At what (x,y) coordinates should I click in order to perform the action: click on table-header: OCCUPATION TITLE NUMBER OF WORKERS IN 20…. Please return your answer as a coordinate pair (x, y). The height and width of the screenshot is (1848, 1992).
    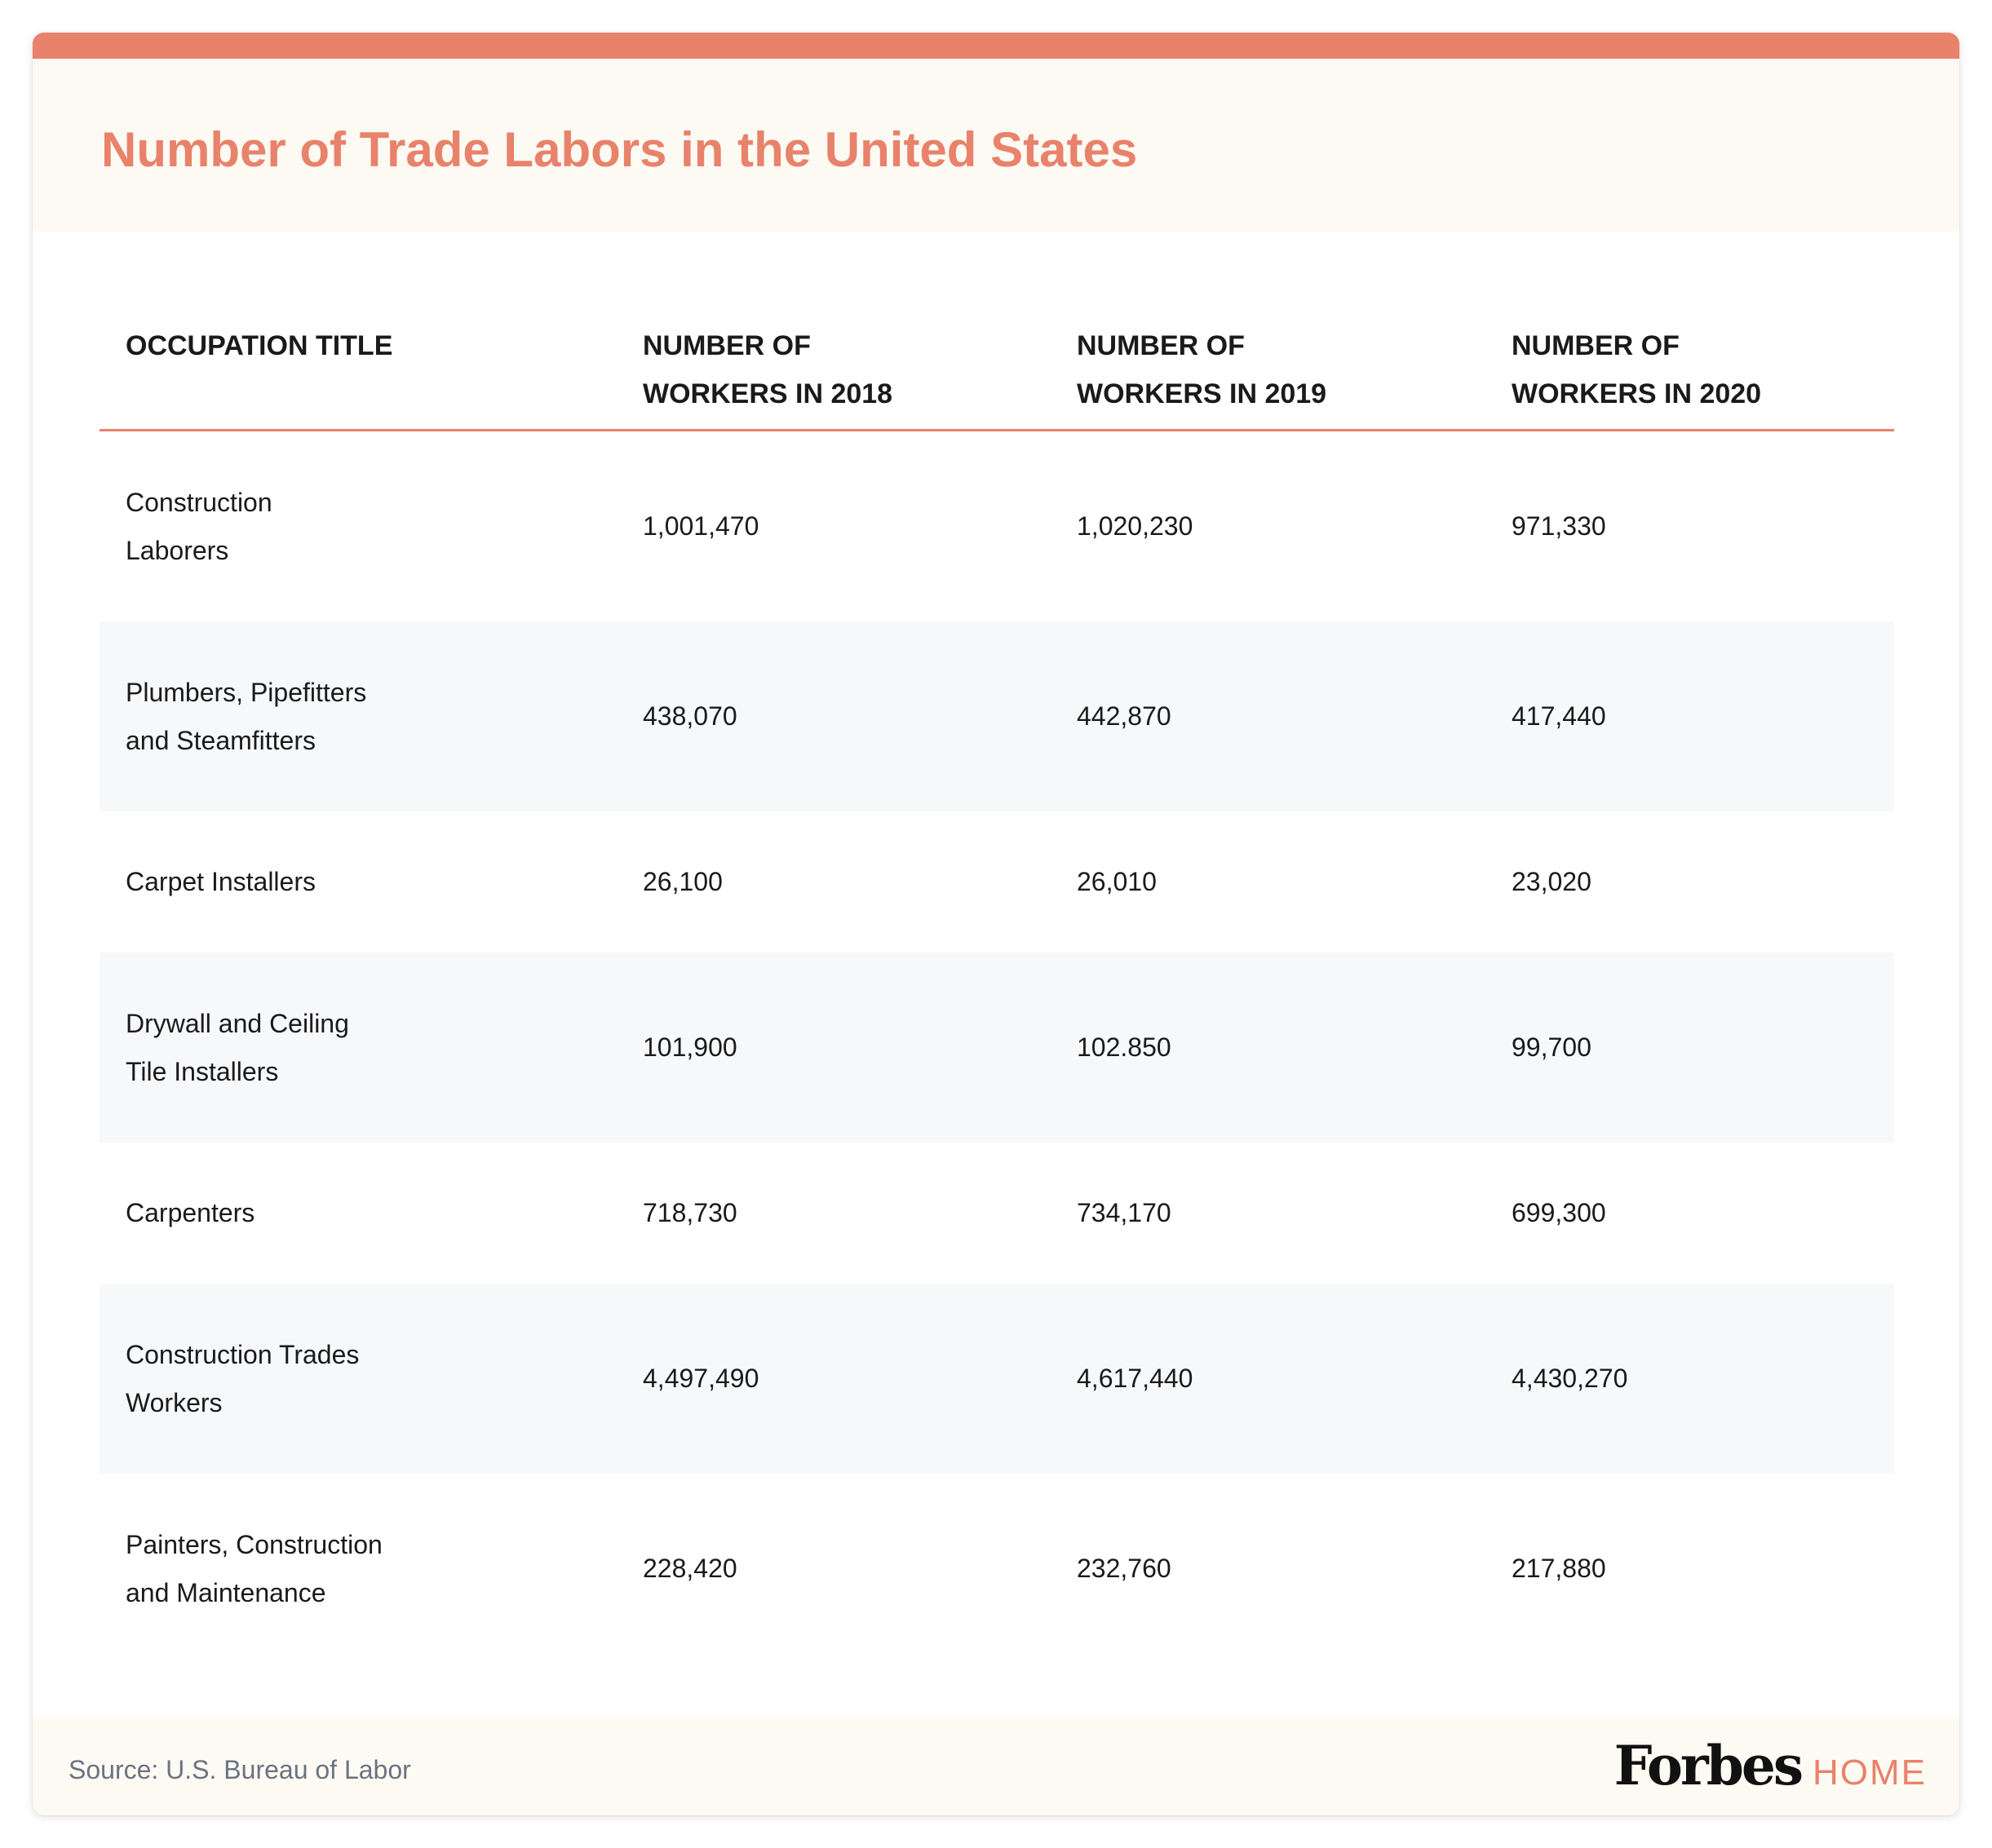
    Looking at the image, I should click on (997, 331).